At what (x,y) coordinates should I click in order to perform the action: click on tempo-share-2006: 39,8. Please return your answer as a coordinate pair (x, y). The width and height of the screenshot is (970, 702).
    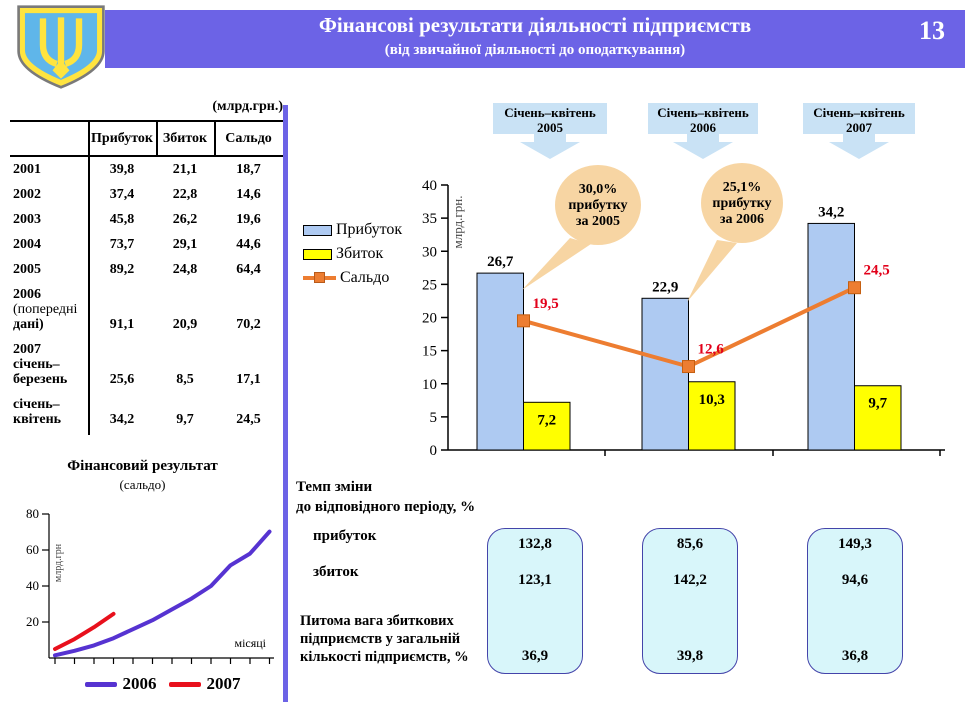
    Looking at the image, I should click on (690, 656).